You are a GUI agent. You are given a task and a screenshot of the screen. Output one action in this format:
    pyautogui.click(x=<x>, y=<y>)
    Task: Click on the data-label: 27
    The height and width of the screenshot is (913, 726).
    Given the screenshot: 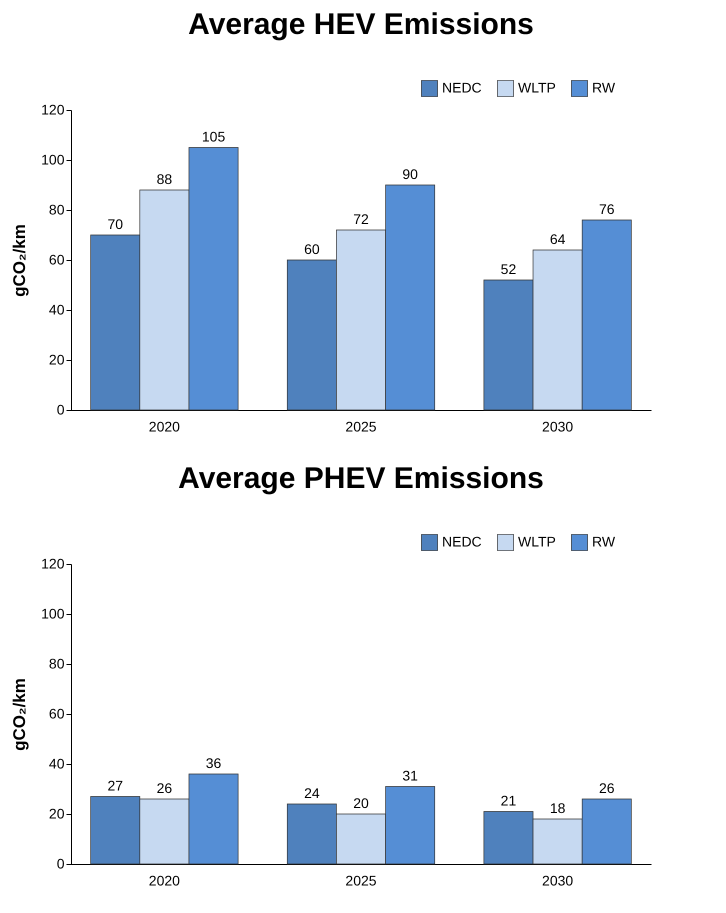 What is the action you would take?
    pyautogui.click(x=115, y=786)
    